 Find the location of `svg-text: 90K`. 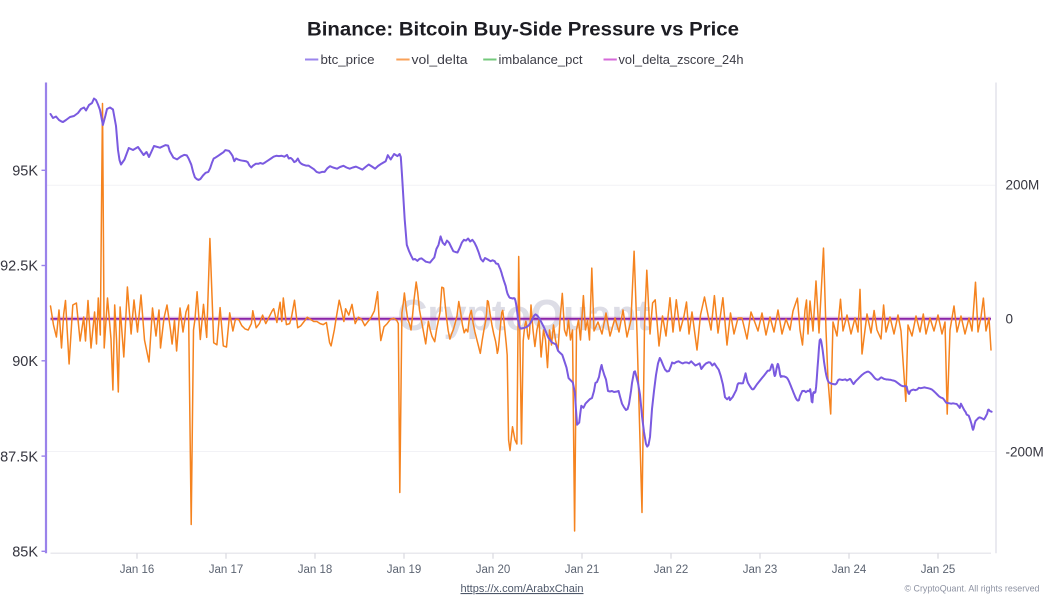

svg-text: 90K is located at coordinates (25, 362).